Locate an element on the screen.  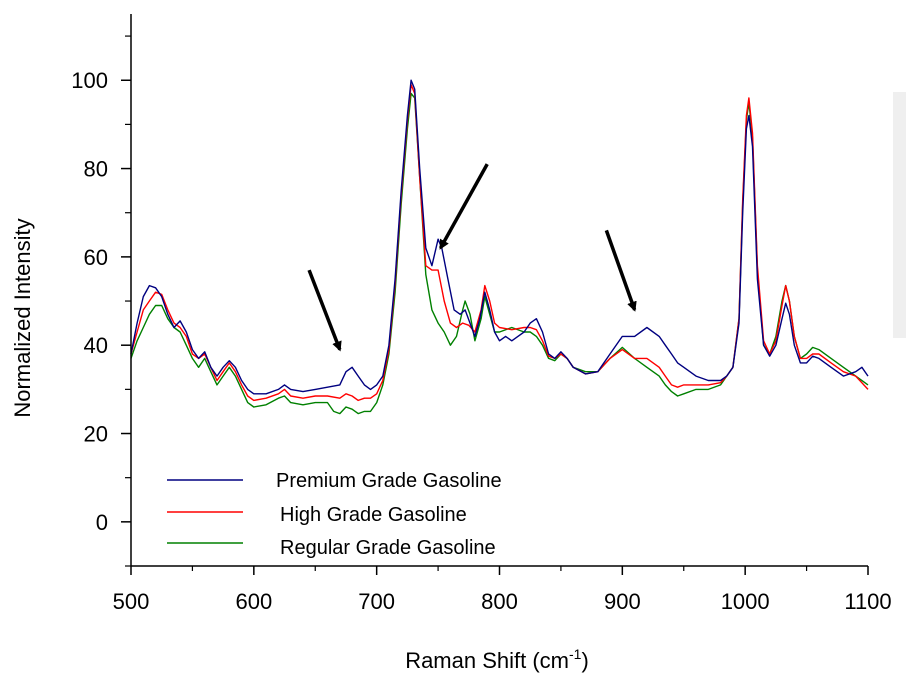
legend-label-regular: Regular Grade Gasoline is located at coordinates (388, 548).